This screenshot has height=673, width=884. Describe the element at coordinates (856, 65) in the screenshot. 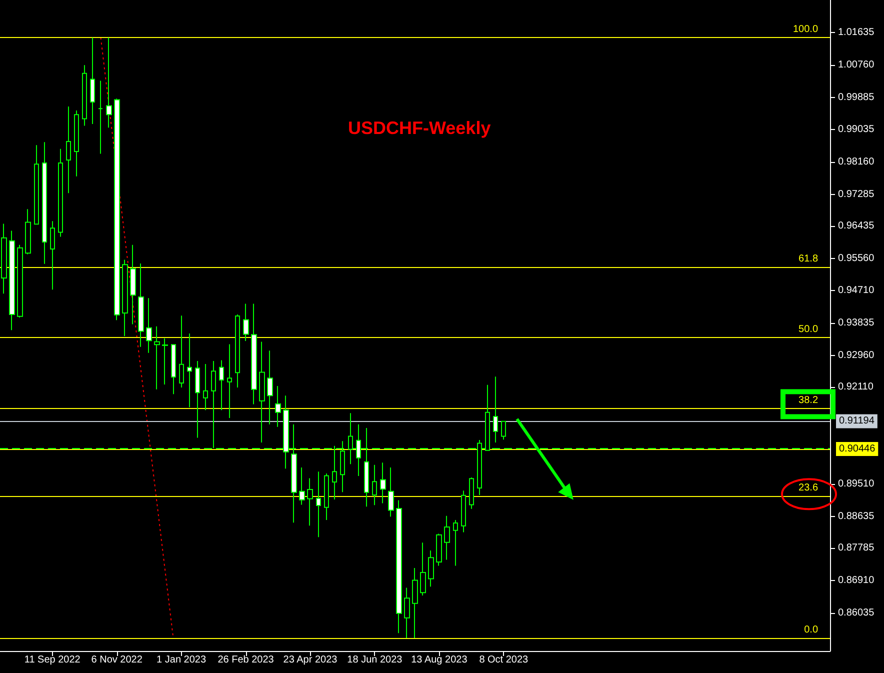

I see `y-tick-label: 1.00760` at that location.